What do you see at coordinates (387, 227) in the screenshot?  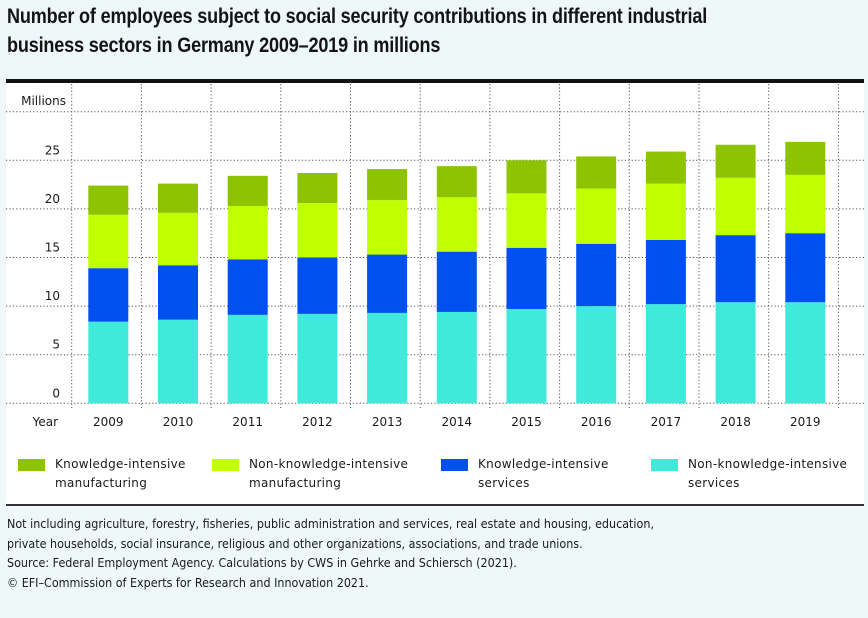 I see `bar-segment-non-knowledge-intensive-manufacturing-2013` at bounding box center [387, 227].